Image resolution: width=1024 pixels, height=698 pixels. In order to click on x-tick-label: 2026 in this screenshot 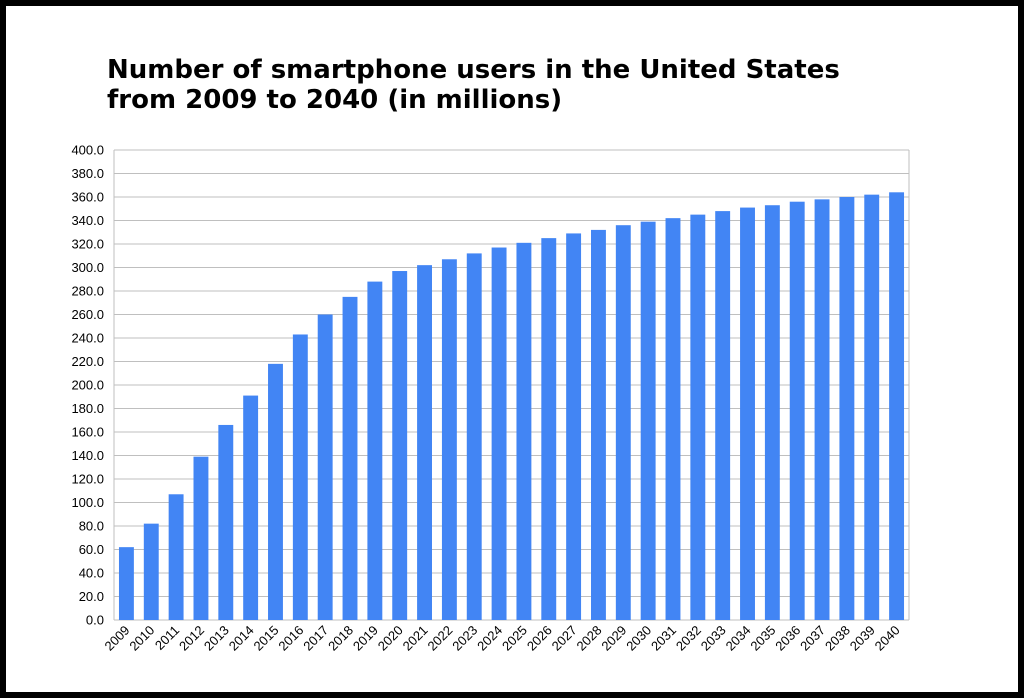, I will do `click(539, 638)`.